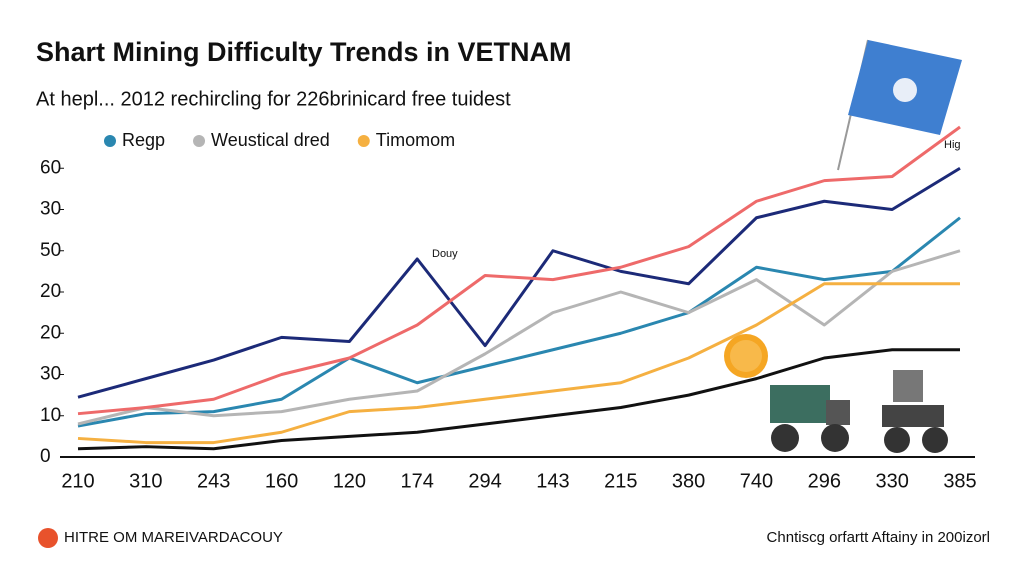 Image resolution: width=1024 pixels, height=576 pixels. I want to click on footer-logo, so click(48, 538).